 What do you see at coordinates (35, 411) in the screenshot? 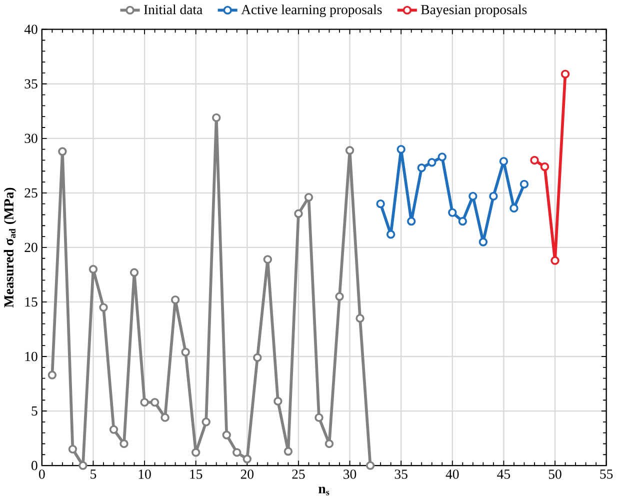
I see `y-tick-label: 5` at bounding box center [35, 411].